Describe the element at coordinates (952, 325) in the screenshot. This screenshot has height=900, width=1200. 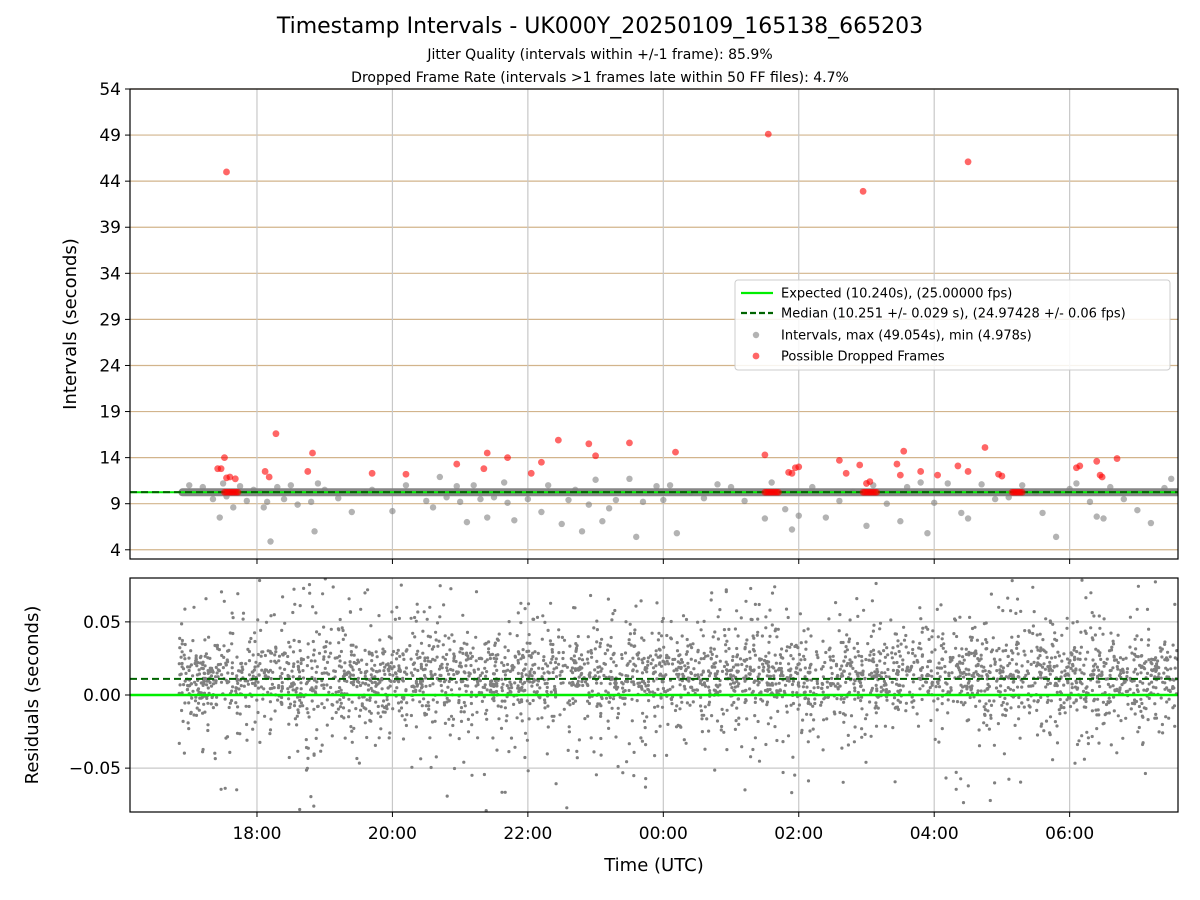
I see `legend-box` at that location.